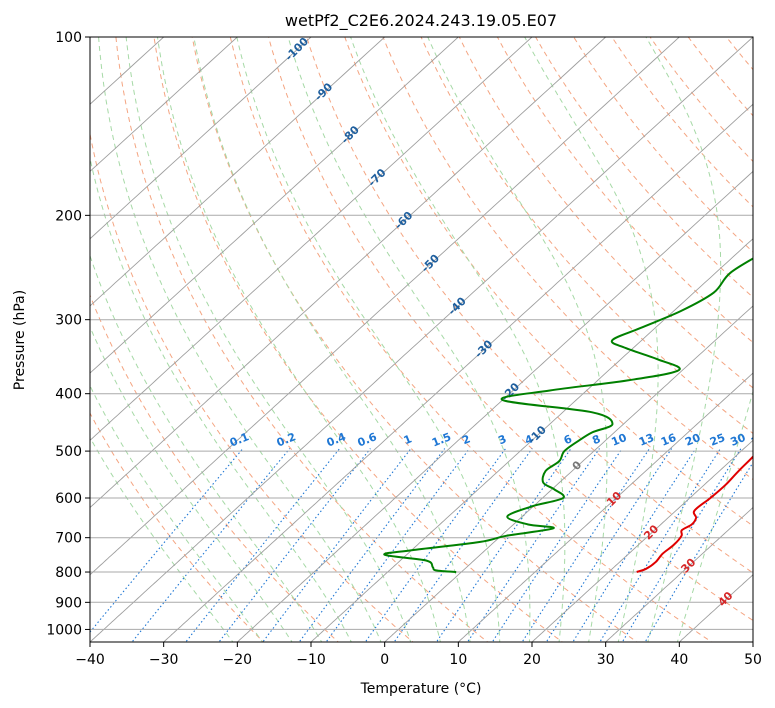 The height and width of the screenshot is (708, 775). I want to click on x-axis: −40 −30 −20 −10 0 10 20 30 40 50, so click(418, 655).